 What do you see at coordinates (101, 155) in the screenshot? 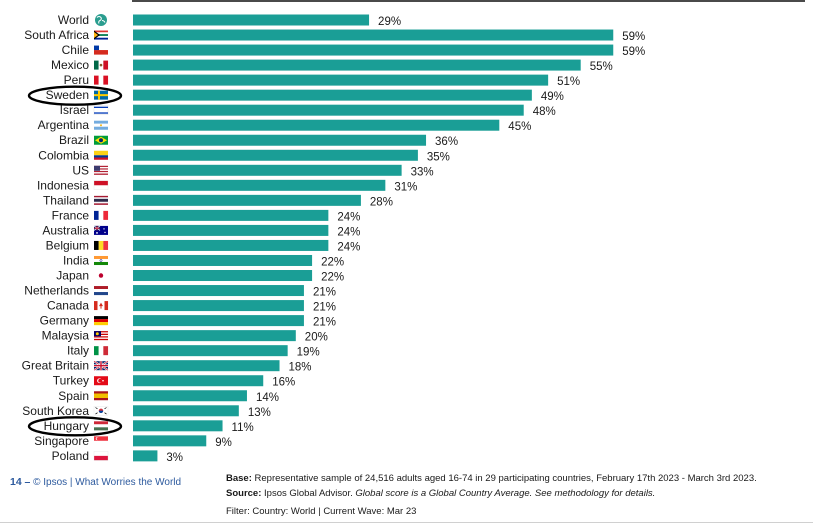
I see `colombia-flag-icon` at bounding box center [101, 155].